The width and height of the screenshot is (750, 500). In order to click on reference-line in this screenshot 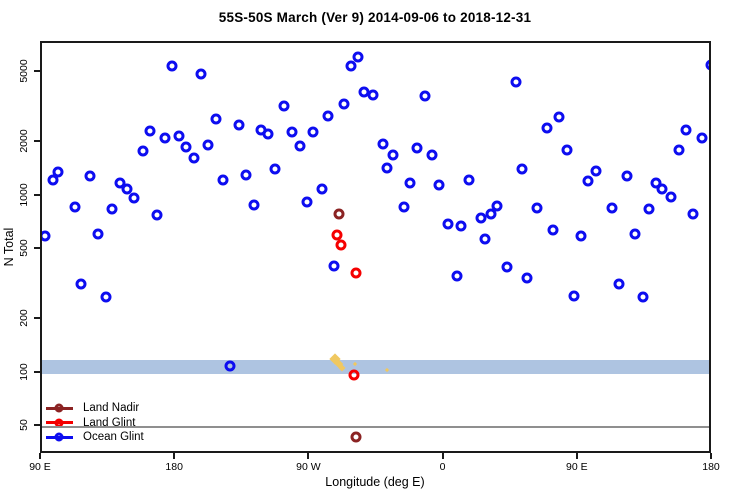, I will do `click(375, 426)`.